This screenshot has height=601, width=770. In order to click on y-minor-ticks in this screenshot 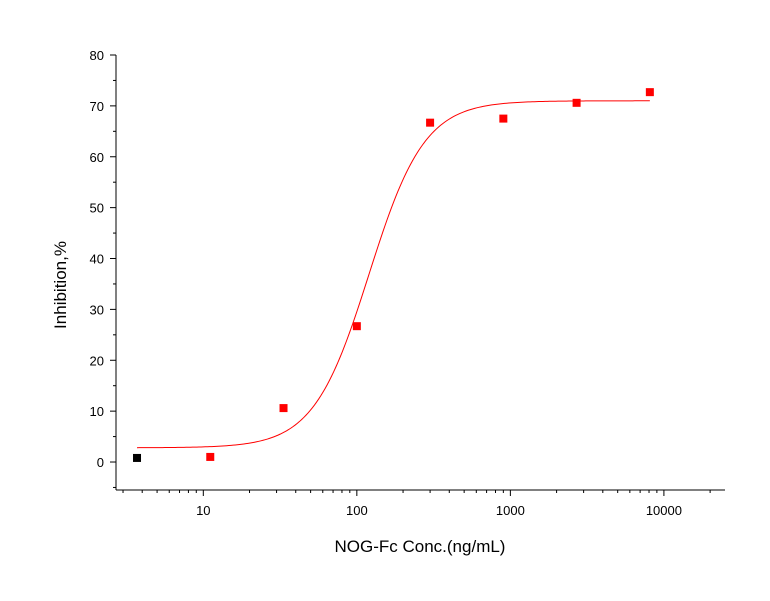, I will do `click(114, 283)`.